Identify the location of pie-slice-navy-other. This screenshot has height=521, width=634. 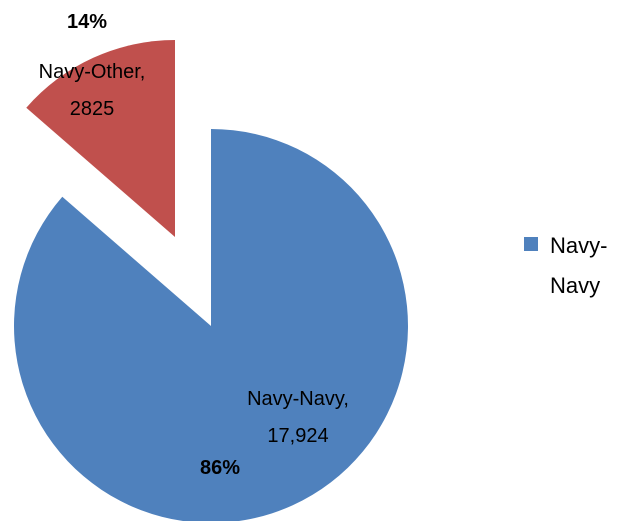
(100, 138).